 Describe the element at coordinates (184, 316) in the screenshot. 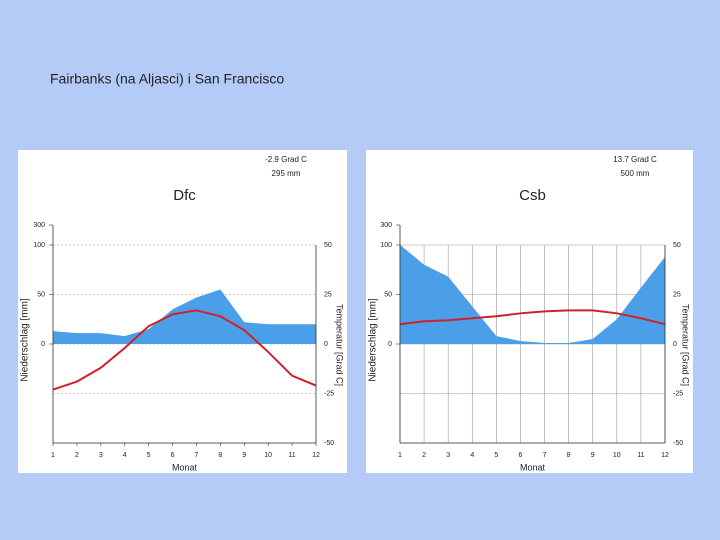

I see `precipitation-area` at that location.